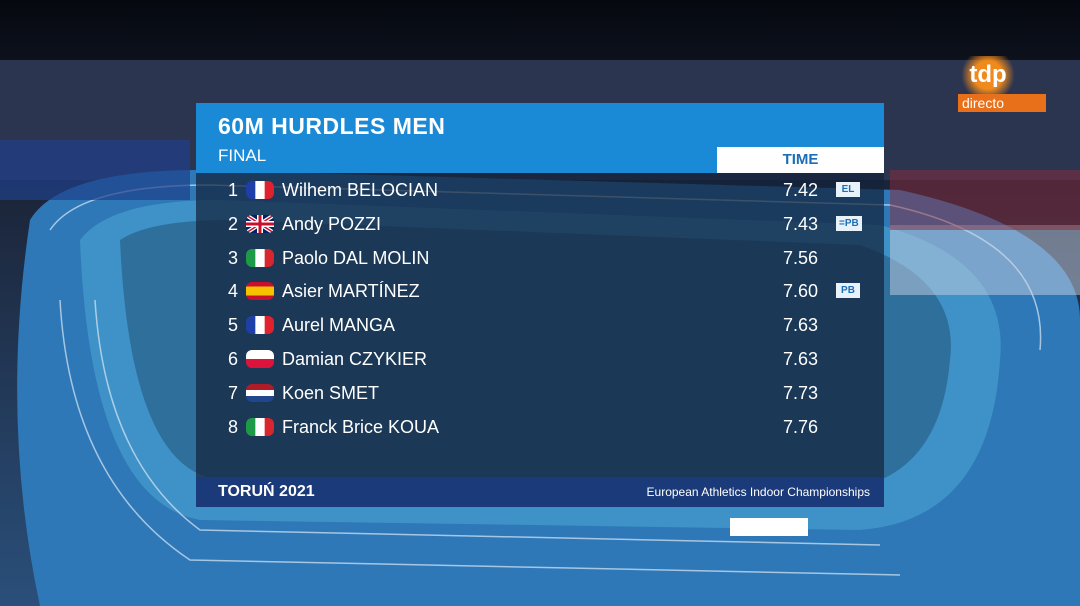  What do you see at coordinates (540, 359) in the screenshot?
I see `result-row: 6 Damian CZYKIER 7.63` at bounding box center [540, 359].